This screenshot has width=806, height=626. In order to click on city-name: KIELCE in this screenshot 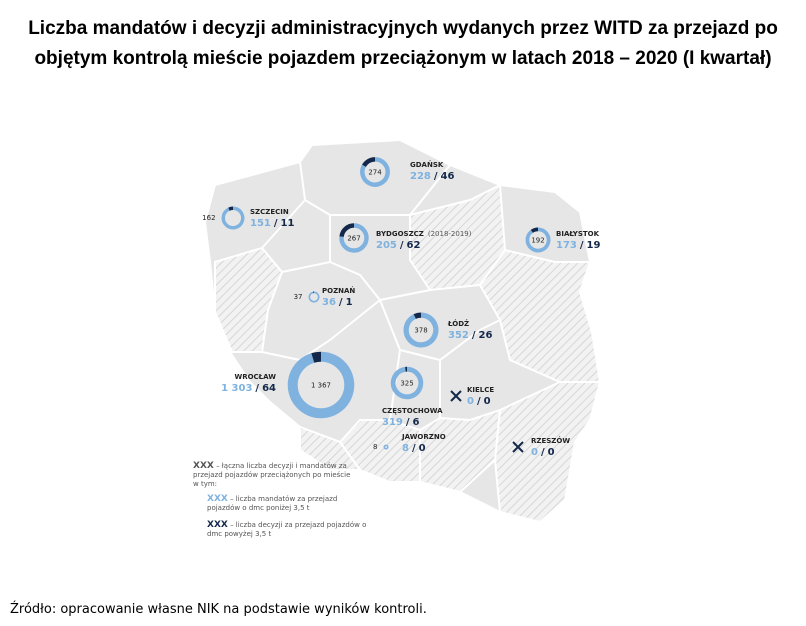, I will do `click(480, 390)`.